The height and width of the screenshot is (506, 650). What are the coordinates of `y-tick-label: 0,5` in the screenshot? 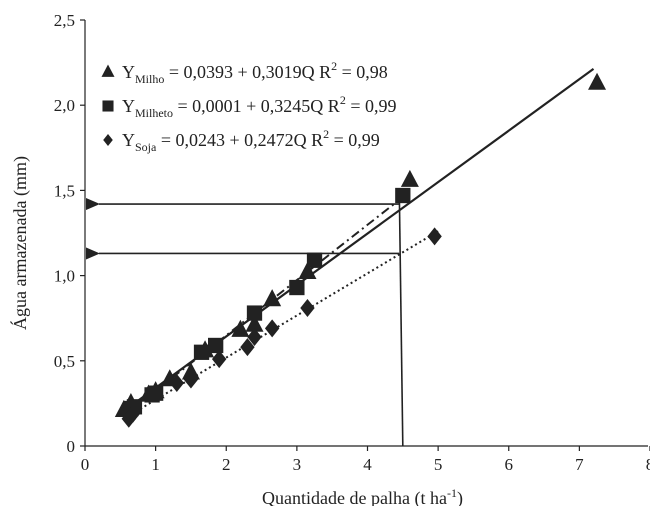 It's located at (64, 361).